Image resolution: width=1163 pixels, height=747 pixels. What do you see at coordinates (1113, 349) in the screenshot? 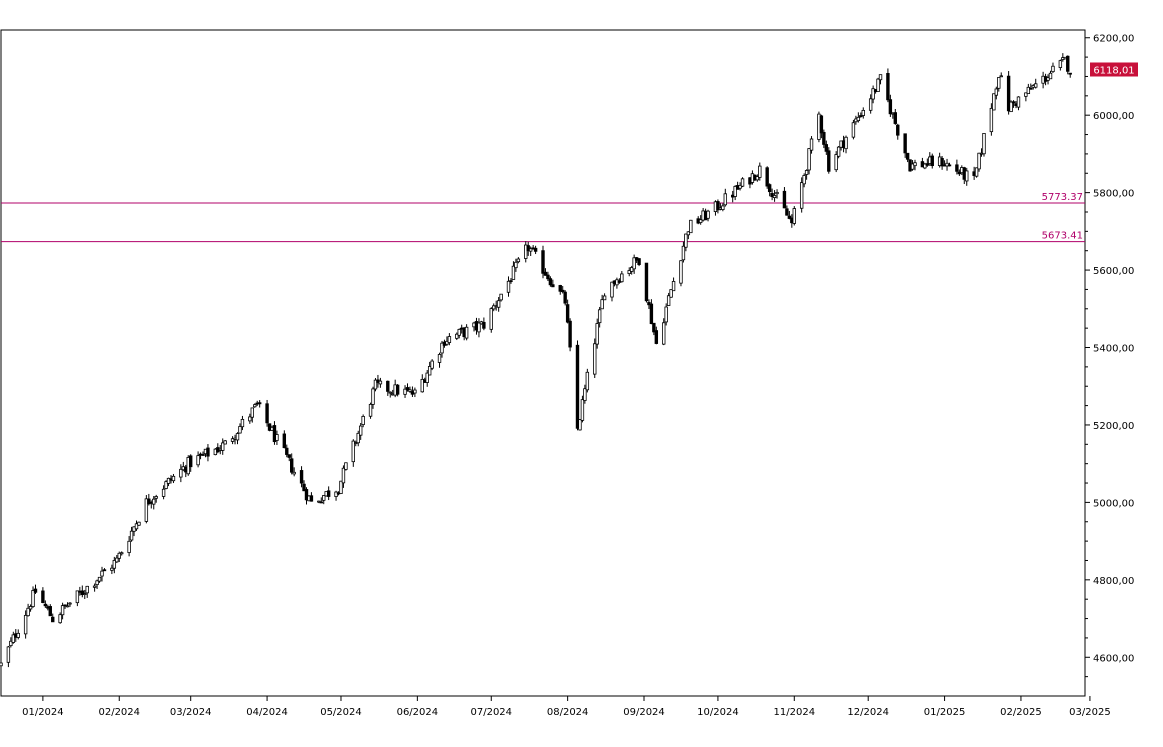
I see `y-tick-label: 5400,00` at bounding box center [1113, 349].